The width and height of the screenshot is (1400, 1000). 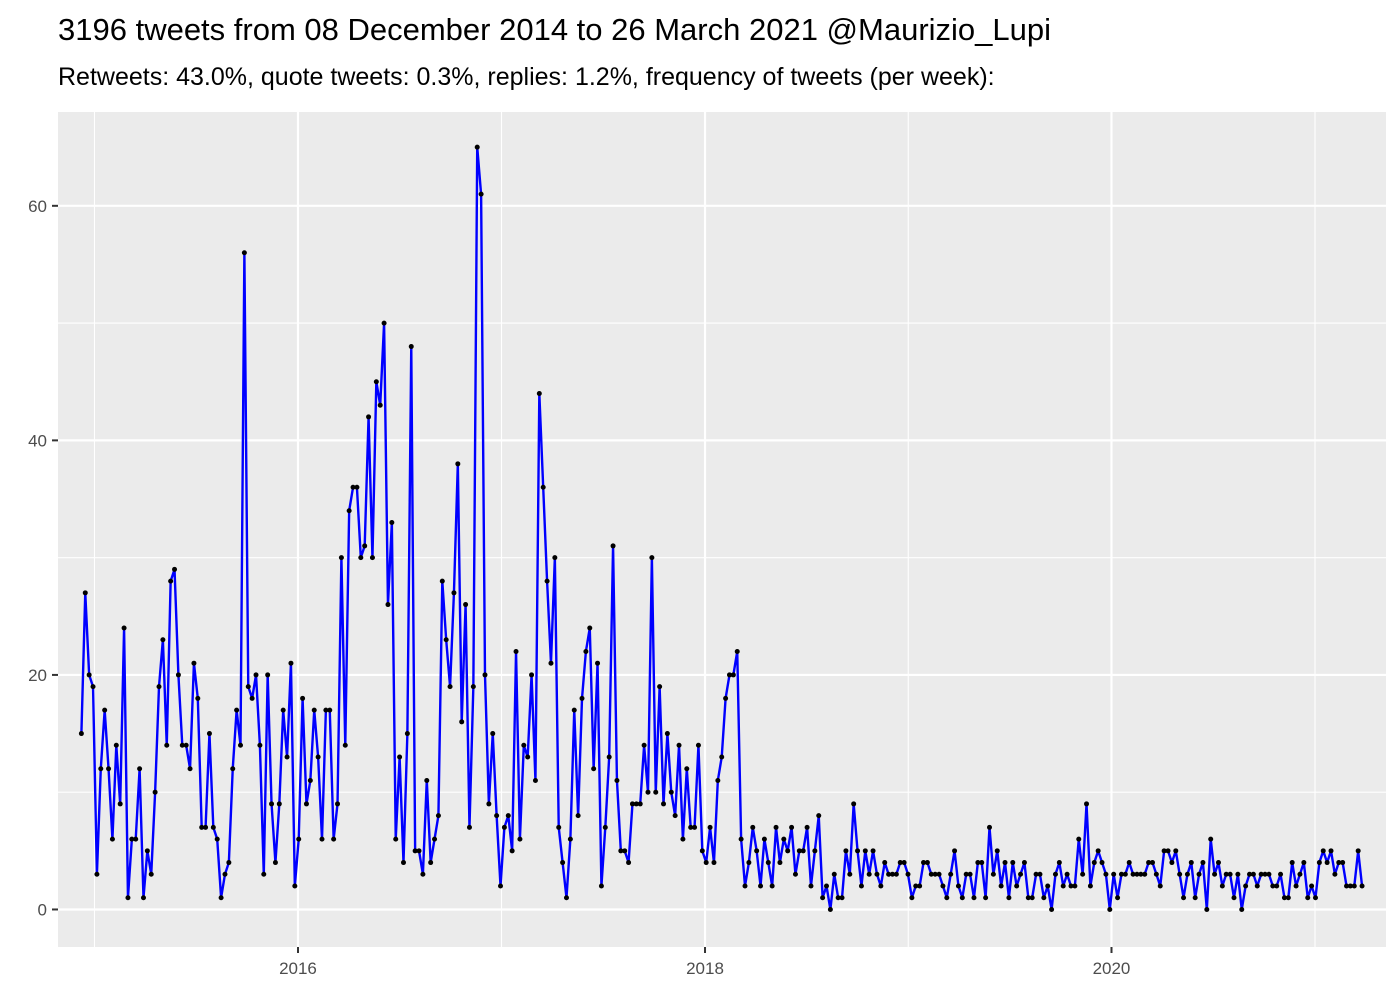 I want to click on y-tick-label: 60, so click(x=37, y=206).